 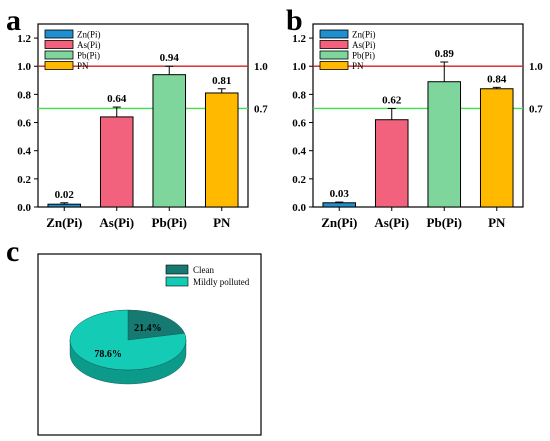 I want to click on data-label: 0.84, so click(x=497, y=79).